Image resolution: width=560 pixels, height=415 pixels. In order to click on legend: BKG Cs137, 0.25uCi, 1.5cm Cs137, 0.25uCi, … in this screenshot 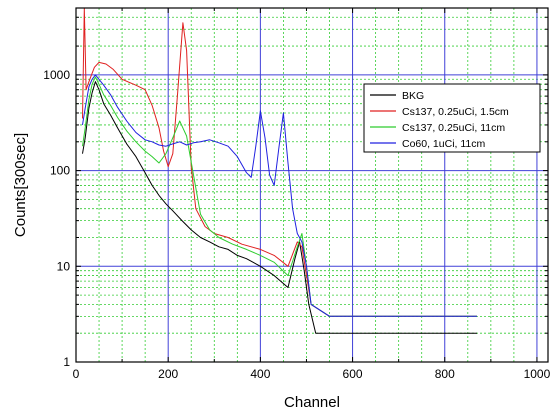, I will do `click(452, 118)`.